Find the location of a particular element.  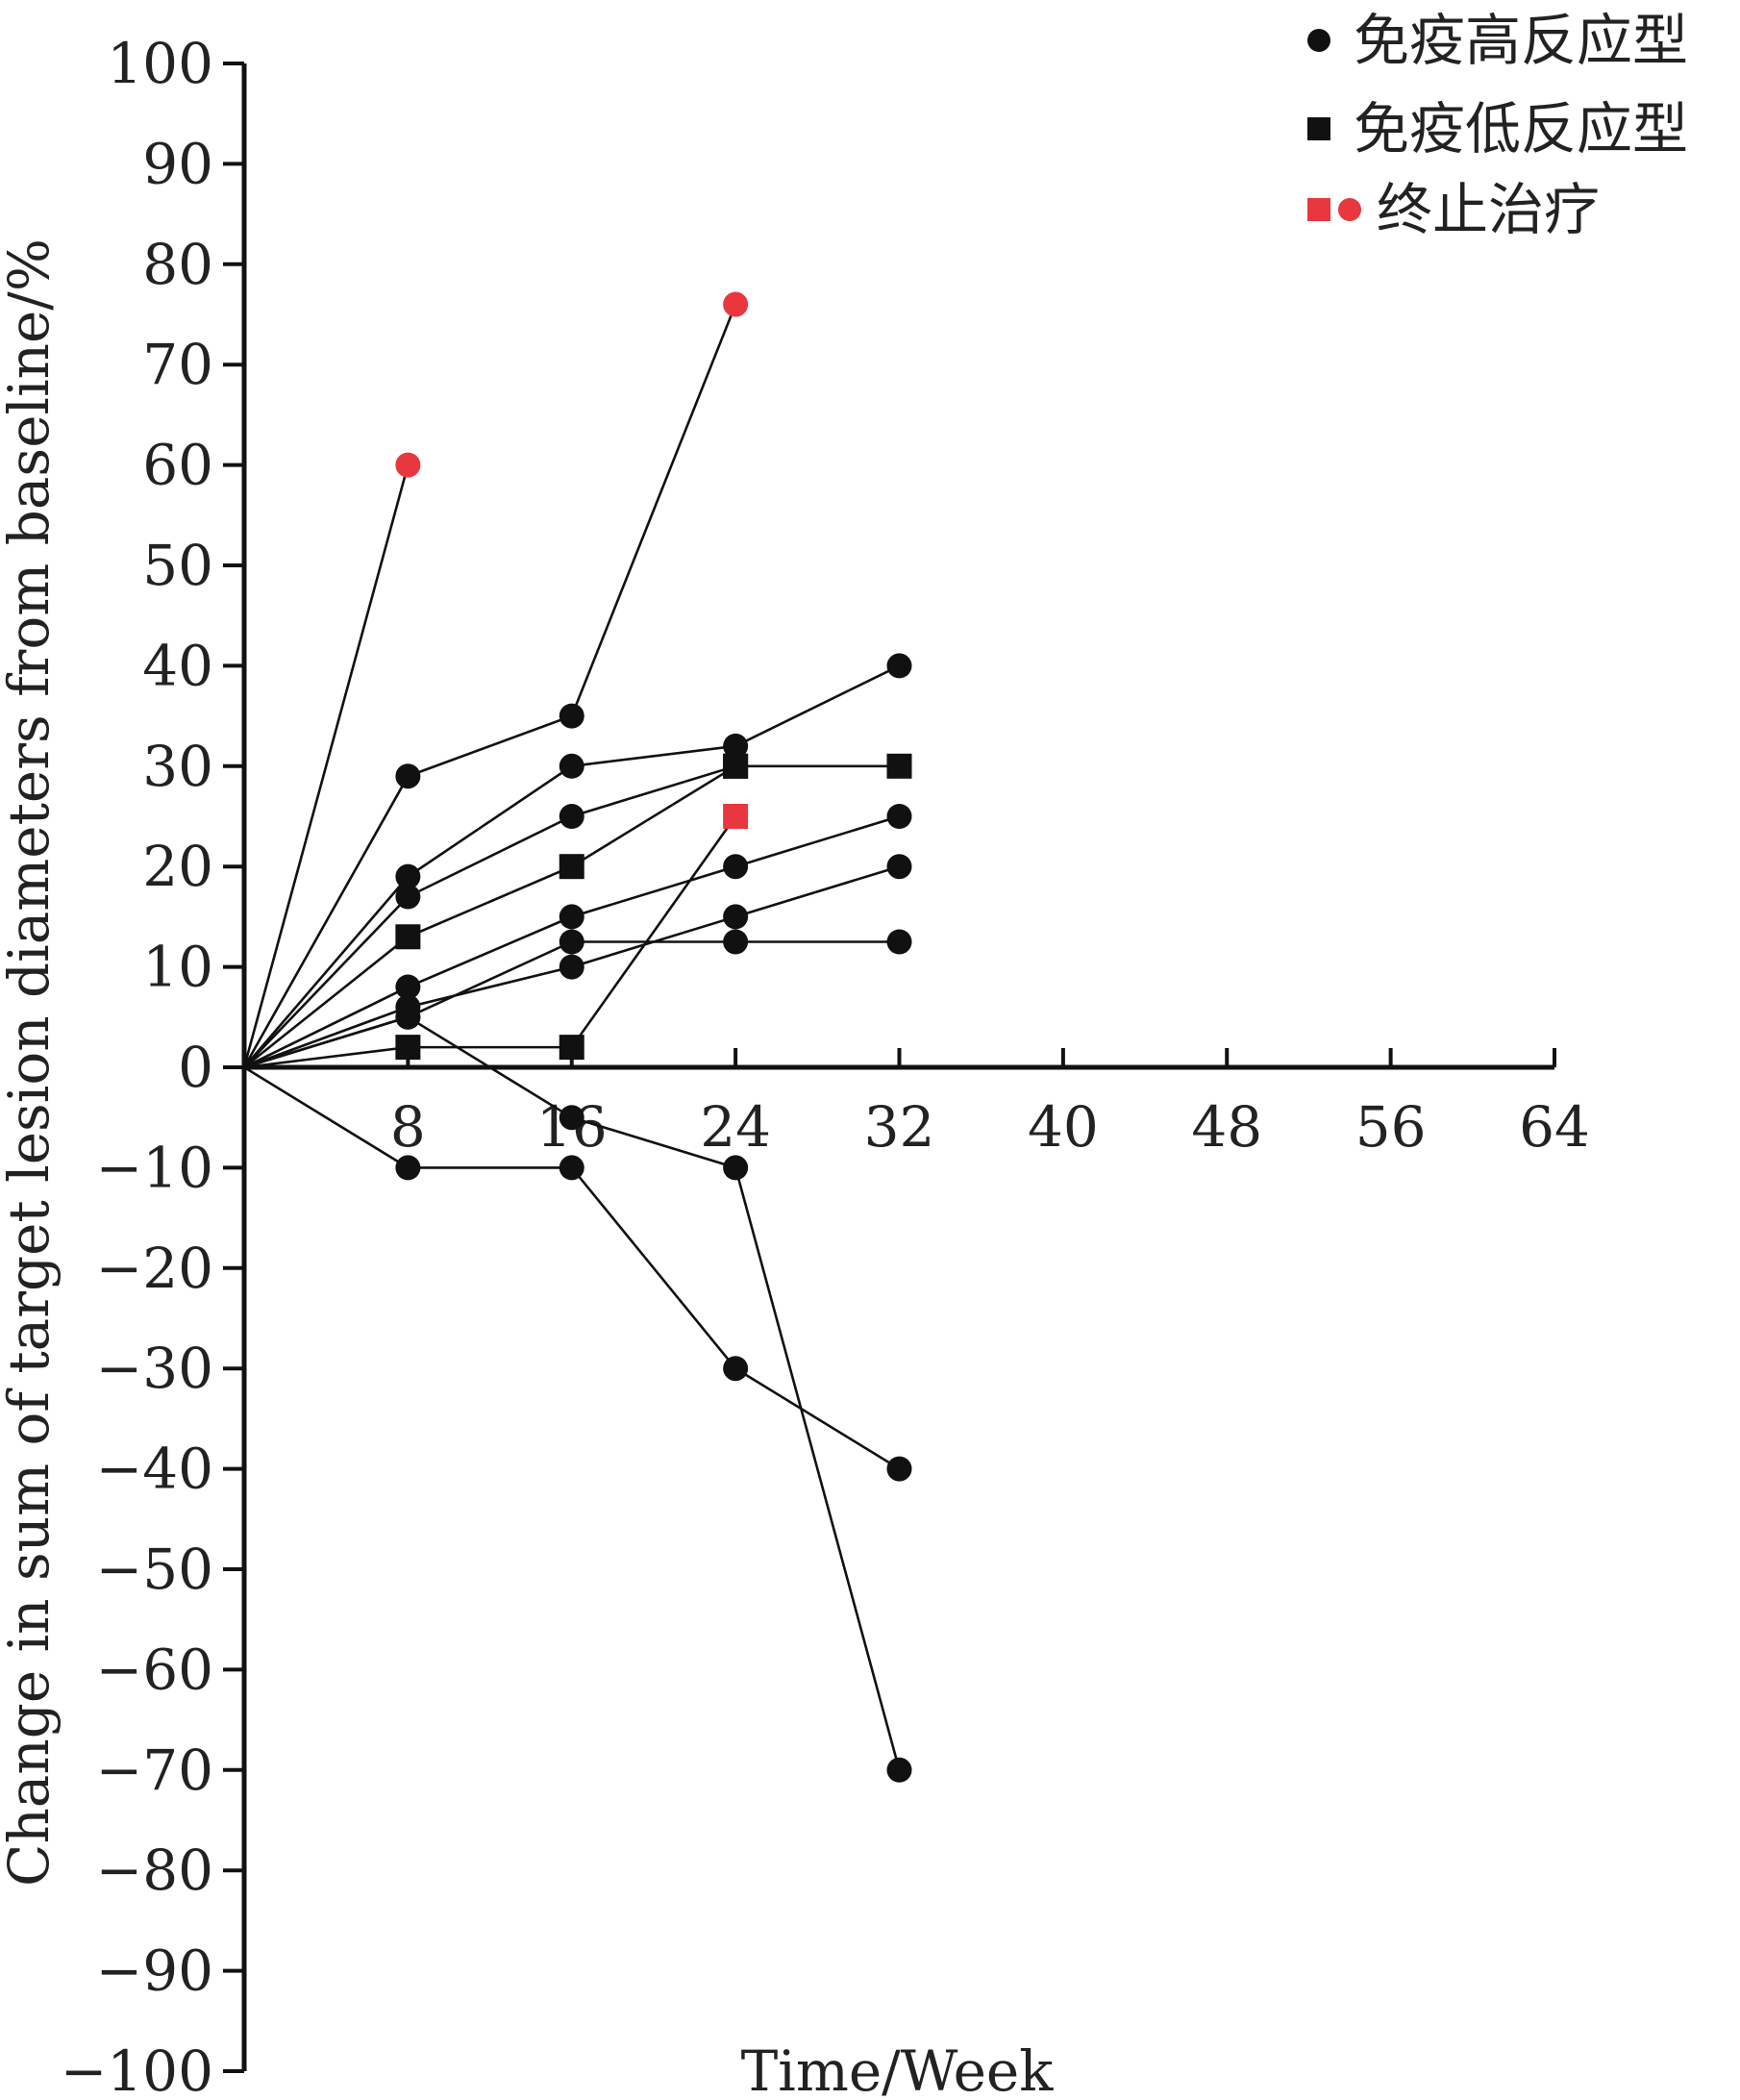

y-tick-label: 30 is located at coordinates (177, 767).